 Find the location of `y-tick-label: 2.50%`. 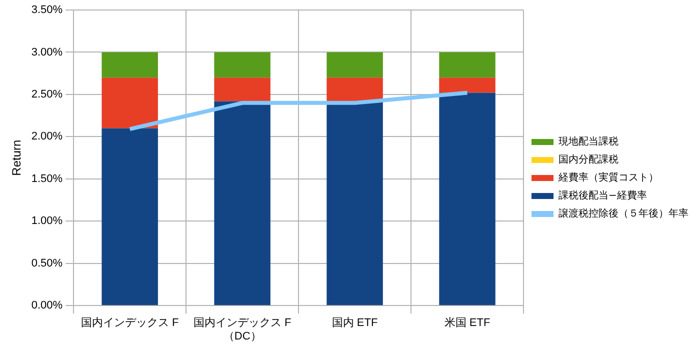

y-tick-label: 2.50% is located at coordinates (47, 94).